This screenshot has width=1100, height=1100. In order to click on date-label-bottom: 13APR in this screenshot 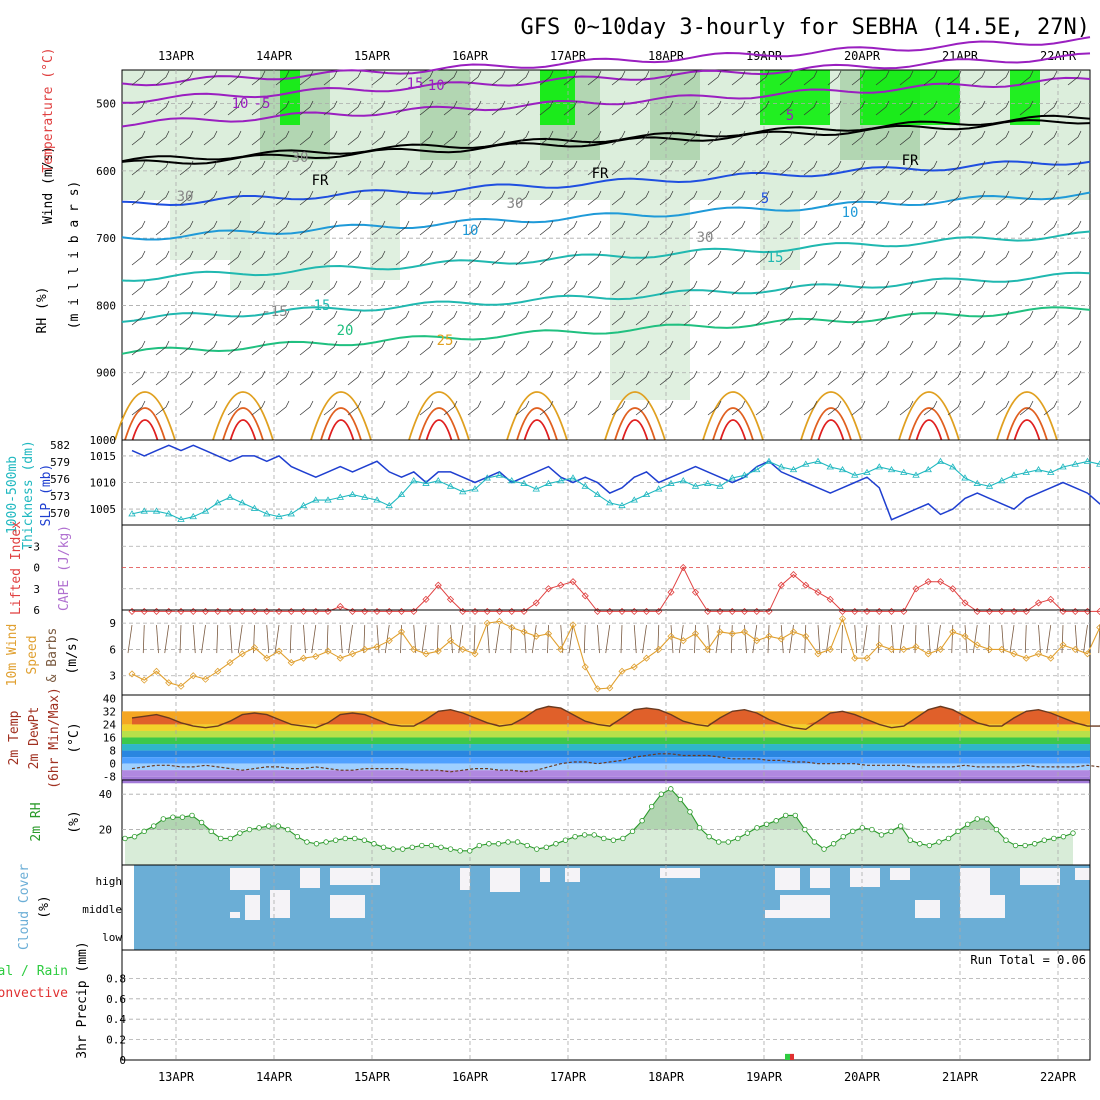, I will do `click(176, 1077)`.